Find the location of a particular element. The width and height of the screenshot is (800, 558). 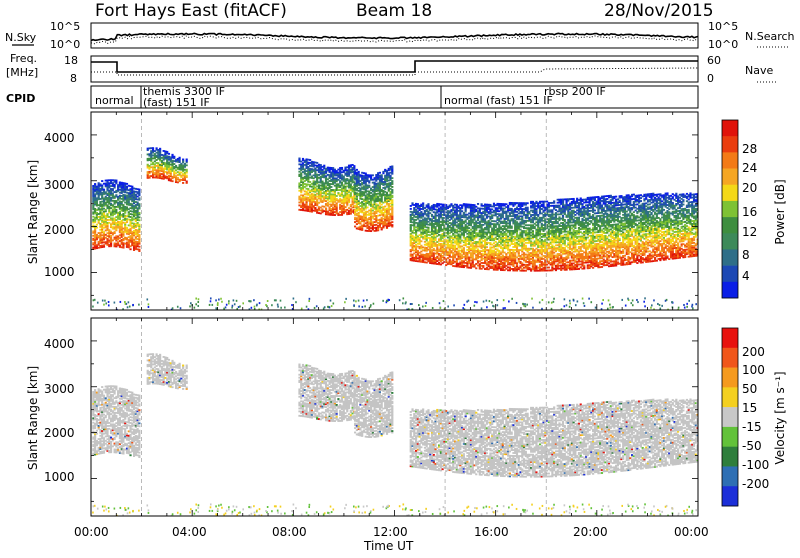

vel-cb-100: 100 is located at coordinates (753, 370).